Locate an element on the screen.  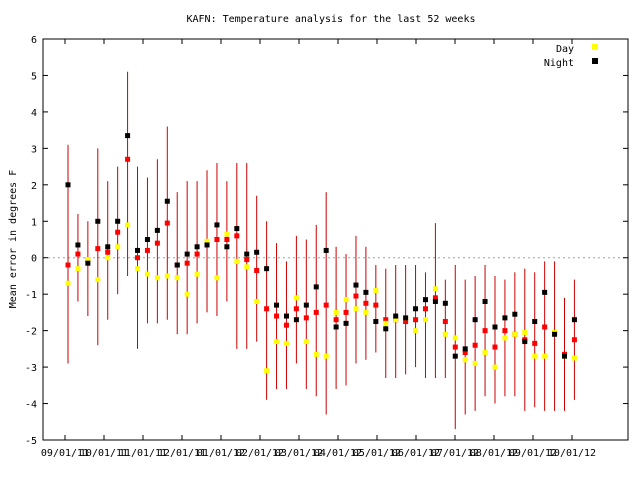
x-tick-label: 08/01/12 is located at coordinates (494, 453).